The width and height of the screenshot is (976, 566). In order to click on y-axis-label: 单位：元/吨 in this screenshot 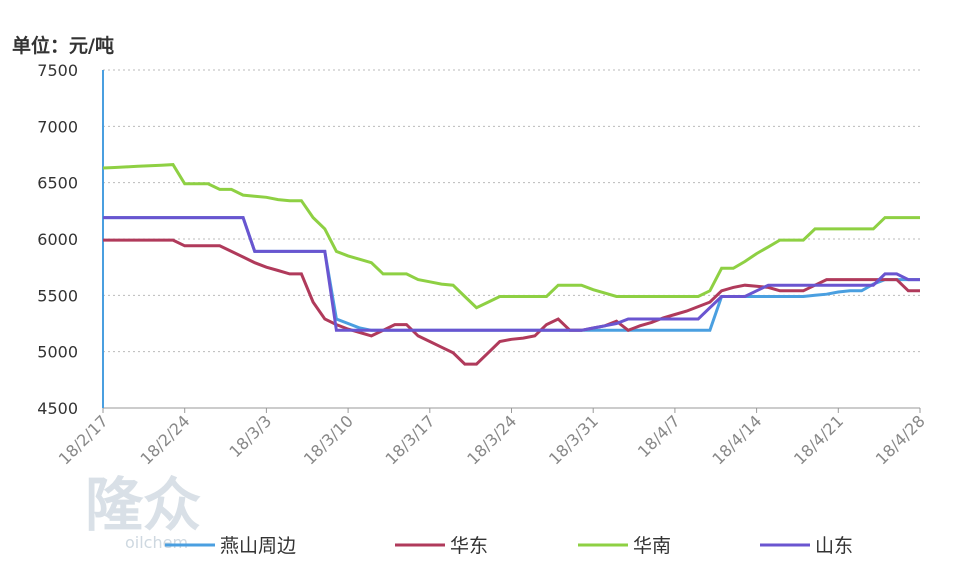, I will do `click(63, 45)`.